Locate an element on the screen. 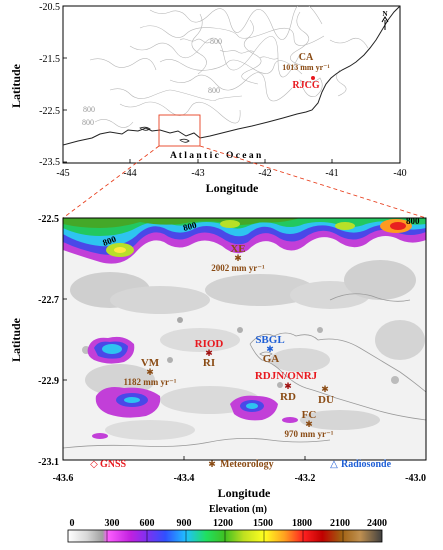  top-y-tick: -22.5 is located at coordinates (49, 111).